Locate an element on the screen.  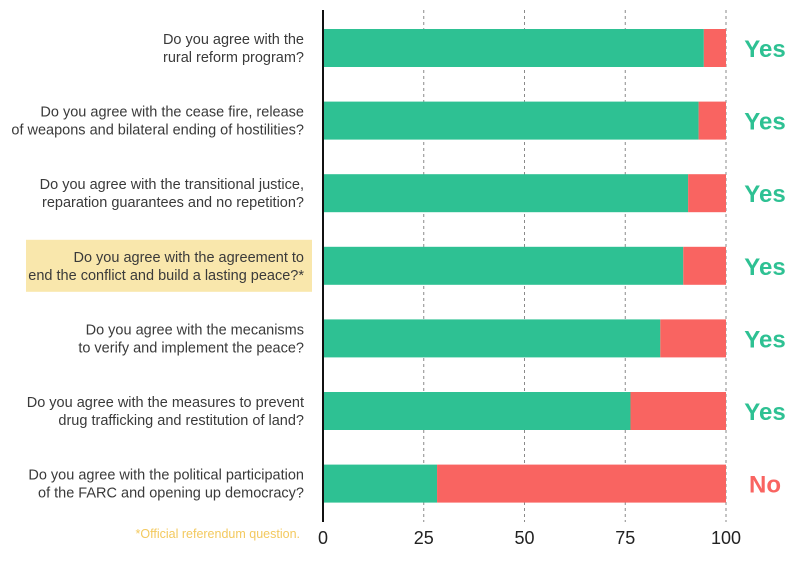
x-tick-label: 25 is located at coordinates (424, 538).